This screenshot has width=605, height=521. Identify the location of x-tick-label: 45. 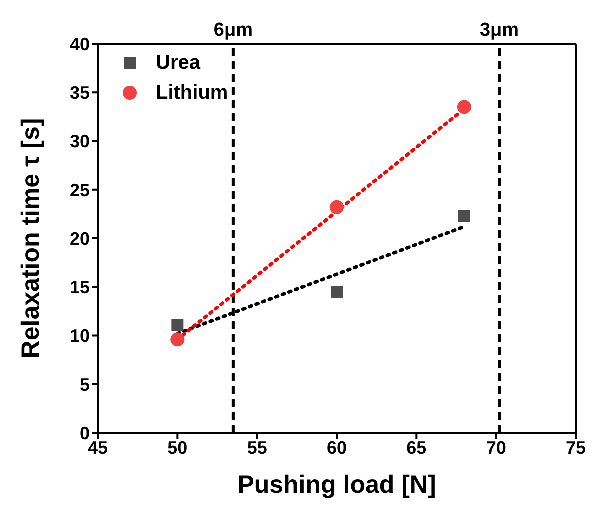
(98, 448).